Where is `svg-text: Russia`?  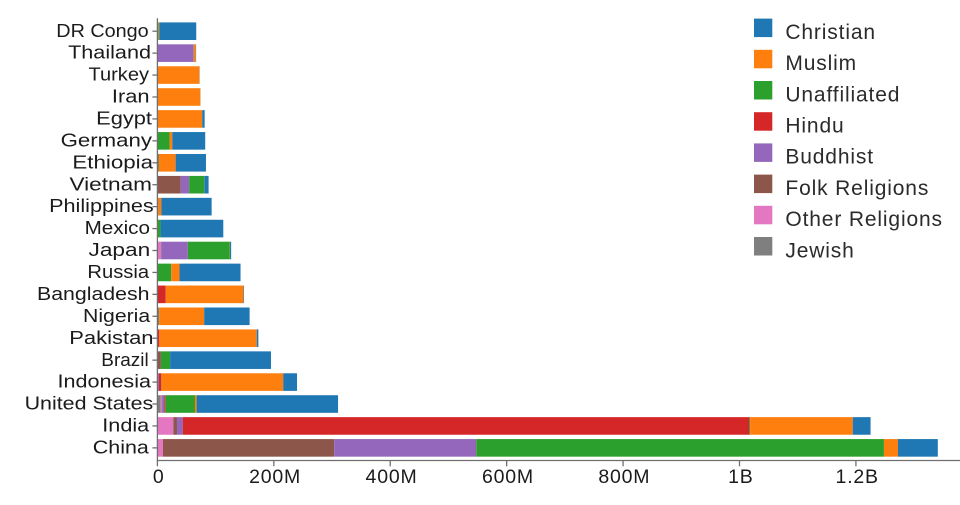
svg-text: Russia is located at coordinates (118, 271).